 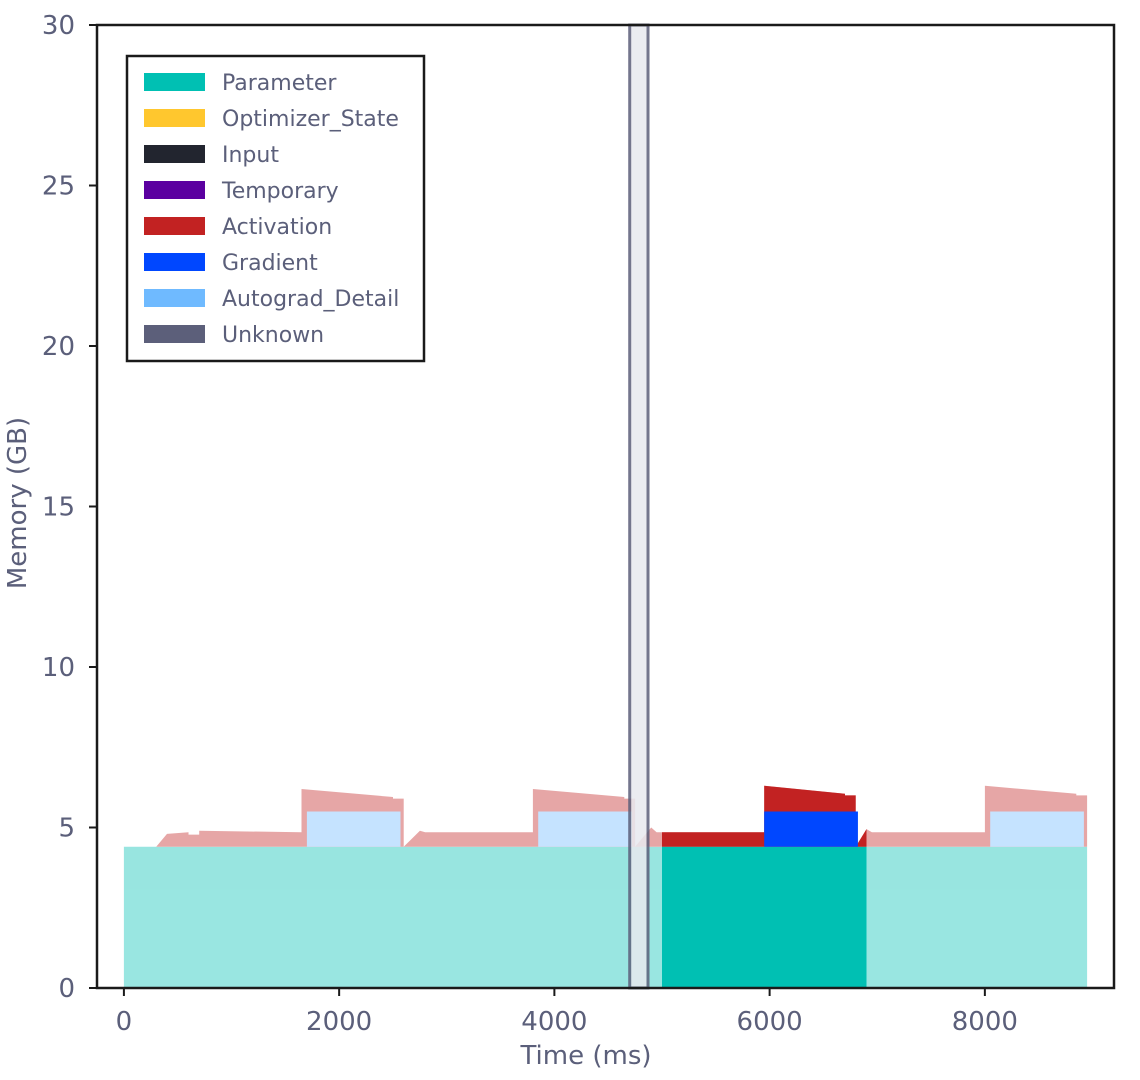 I want to click on y-tick-label: 25, so click(x=58, y=187).